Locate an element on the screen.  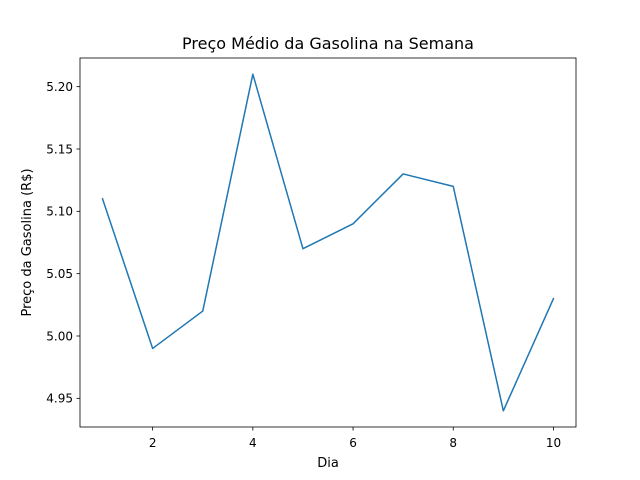
y-axis-ticks: 4.95 5.00 5.05 5.10 5.15 5.20 is located at coordinates (63, 243).